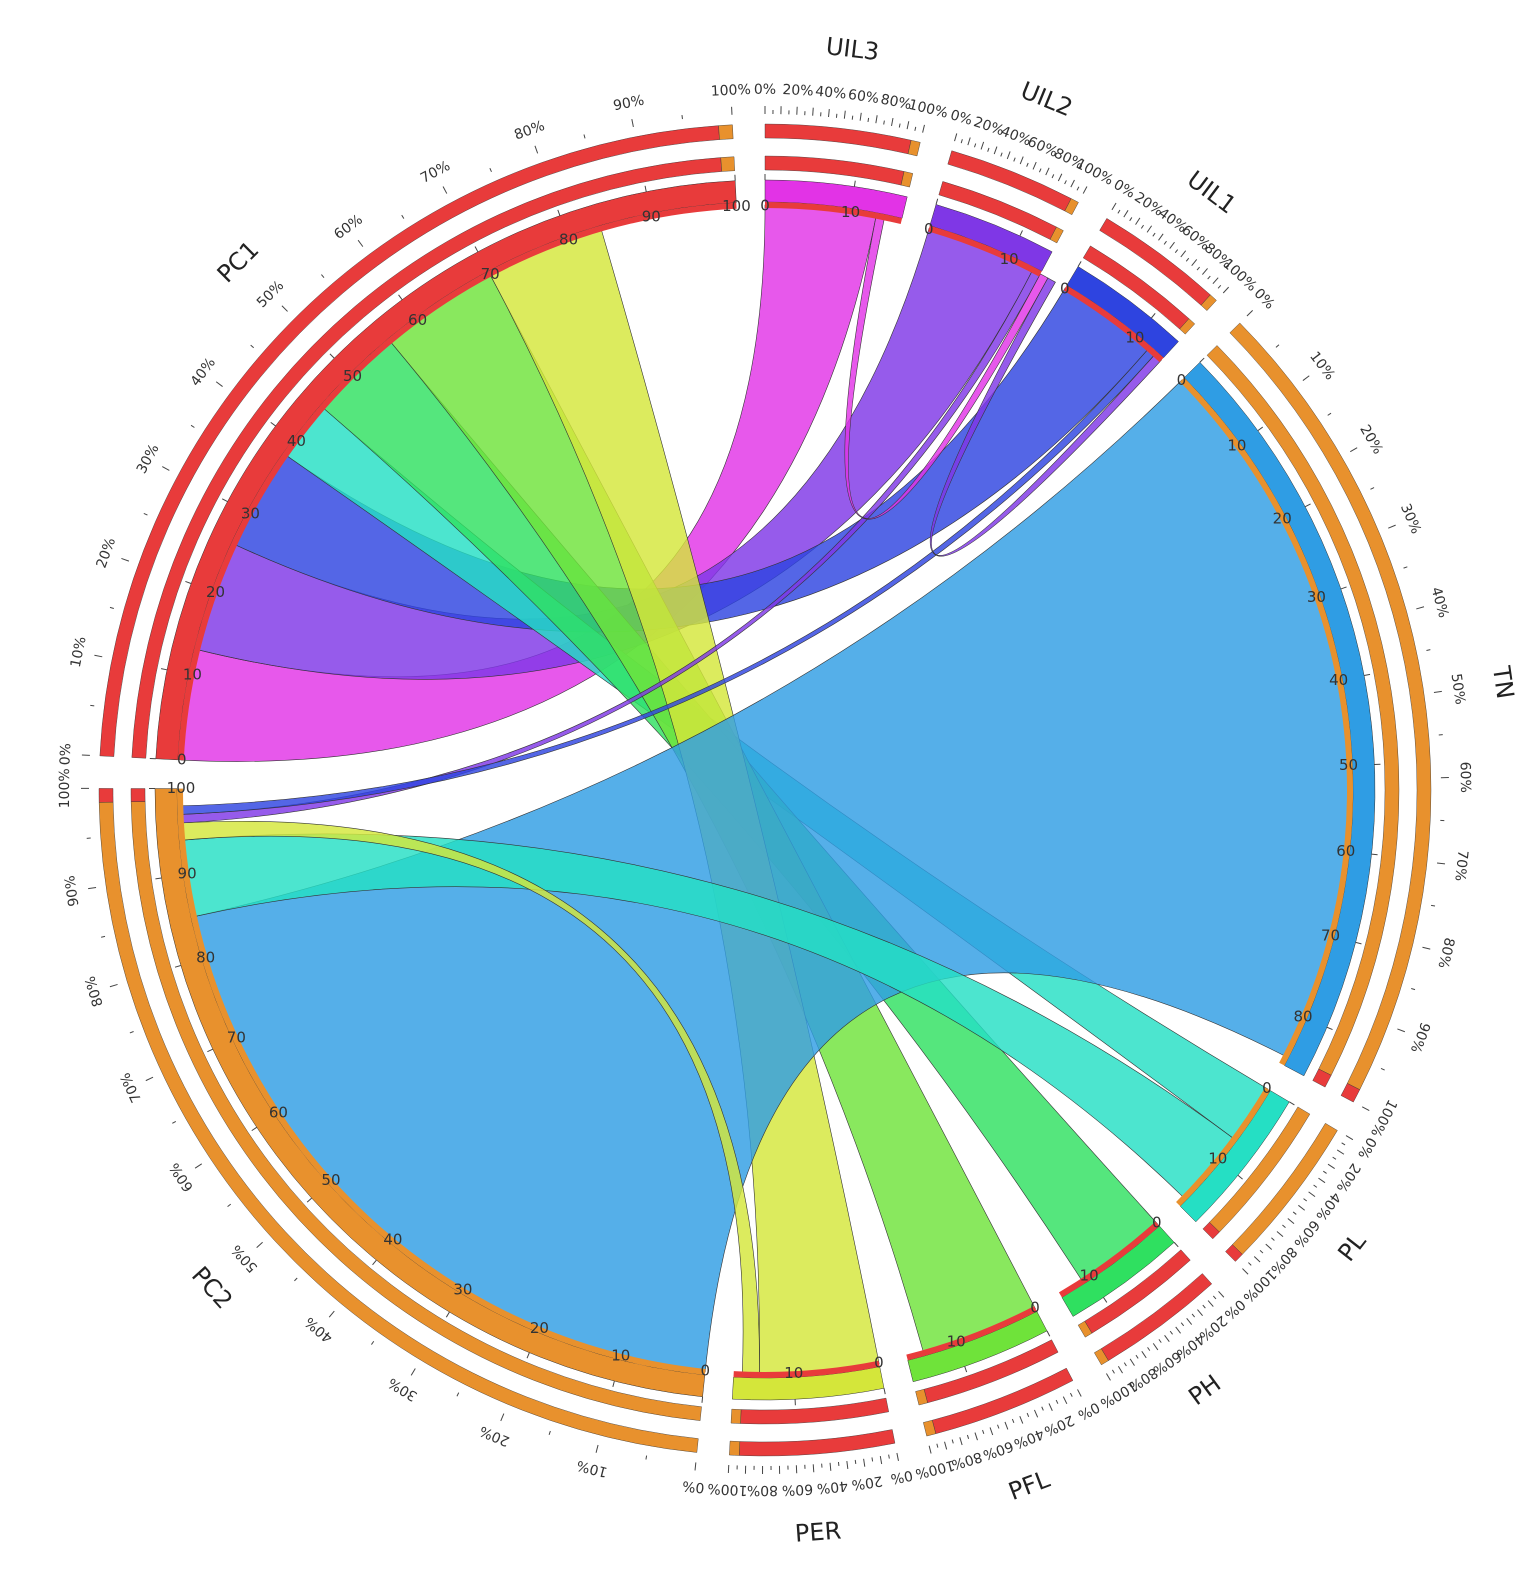 Image resolution: width=1535 pixels, height=1583 pixels. I want to click on percent-label-per-2: 40%, so click(832, 1486).